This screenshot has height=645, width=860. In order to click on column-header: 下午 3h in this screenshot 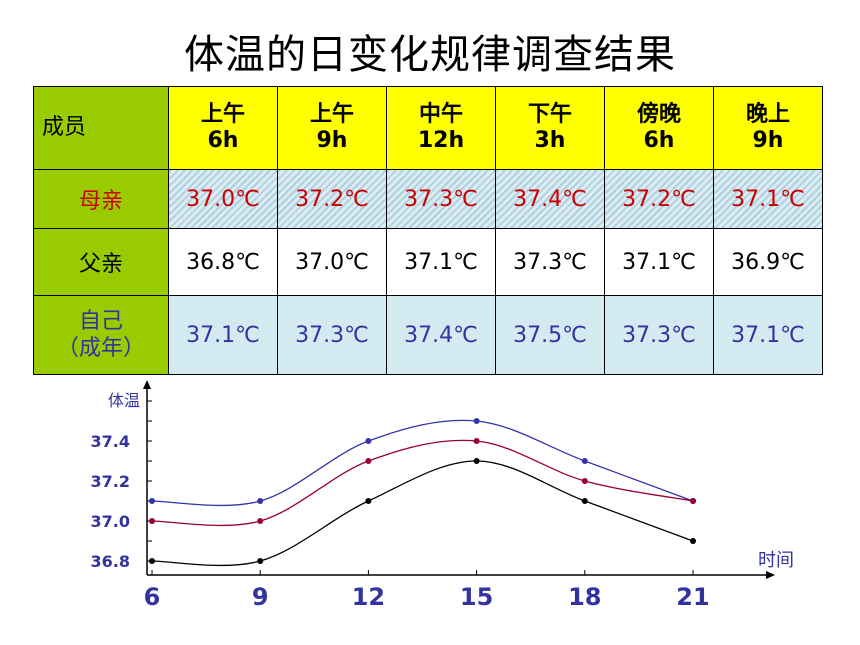, I will do `click(550, 128)`.